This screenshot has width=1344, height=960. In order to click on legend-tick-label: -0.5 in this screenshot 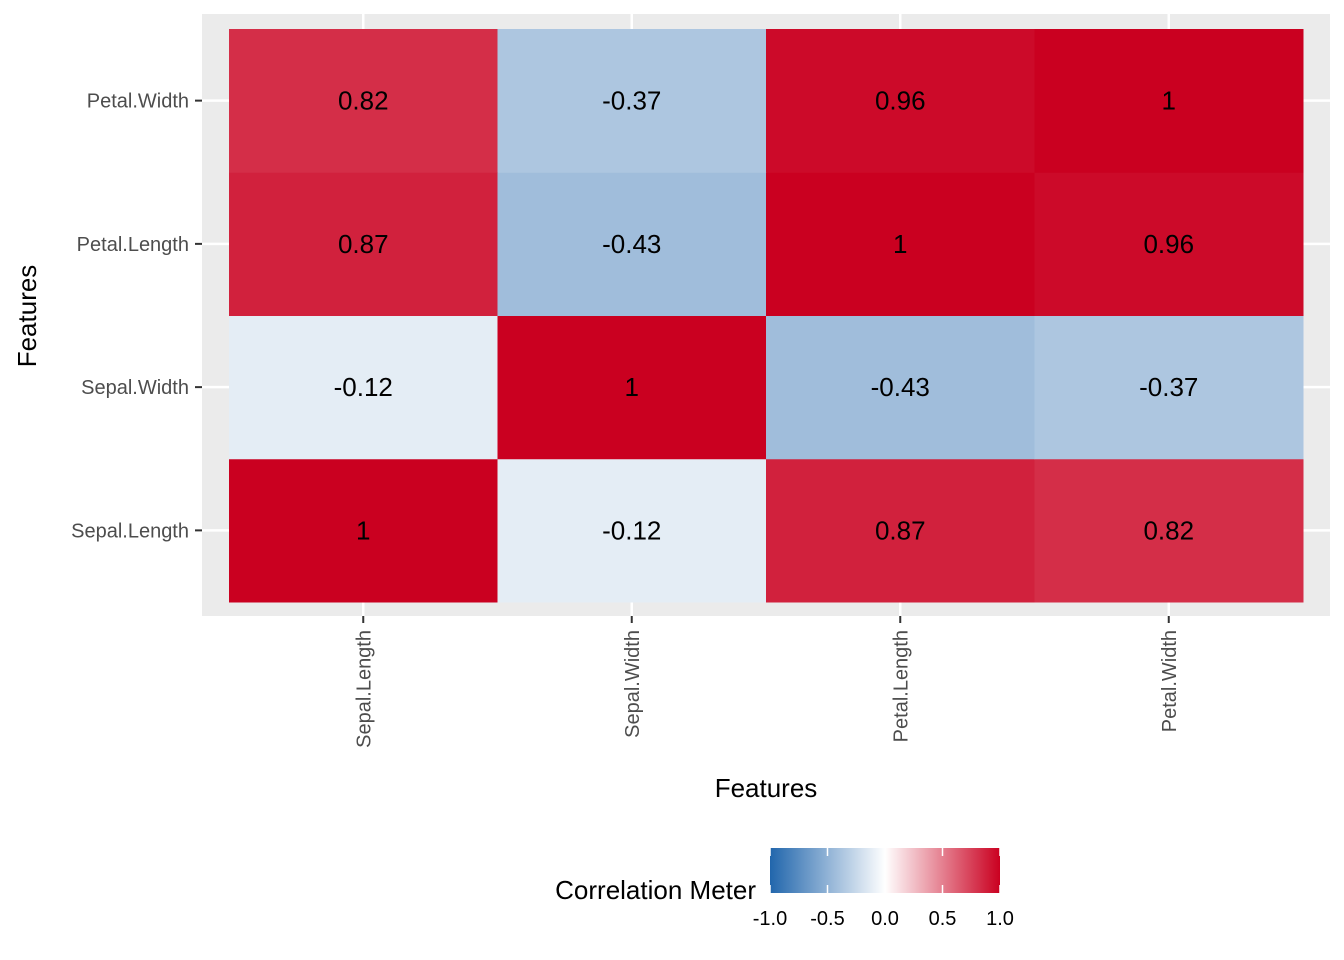, I will do `click(827, 919)`.